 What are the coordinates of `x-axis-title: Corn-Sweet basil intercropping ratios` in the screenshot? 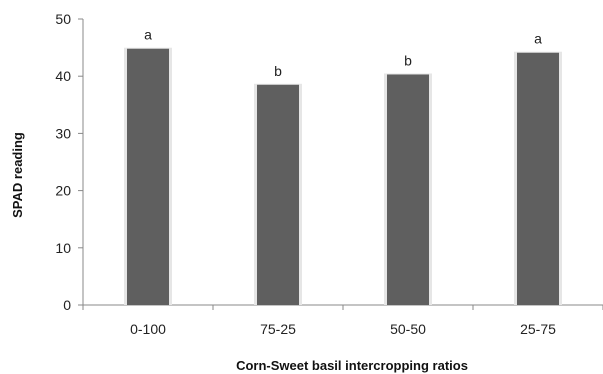 It's located at (352, 365).